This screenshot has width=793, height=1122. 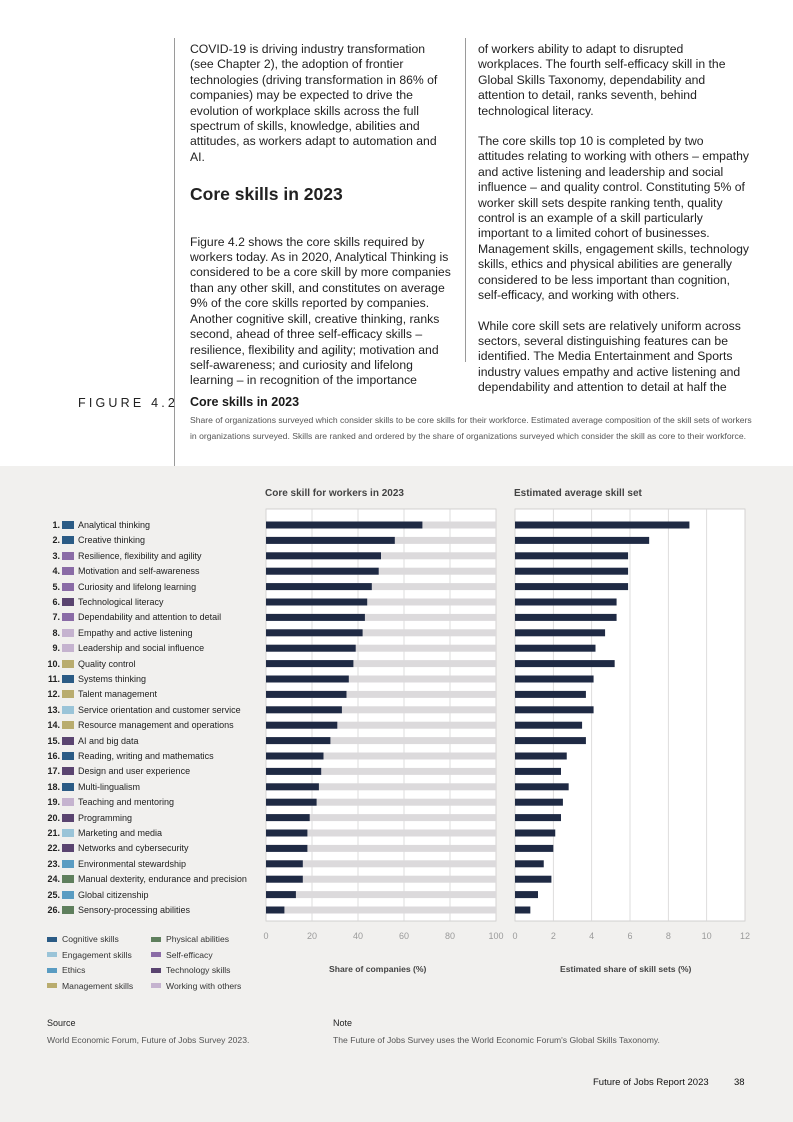 I want to click on skill-name: Quality control, so click(x=107, y=663).